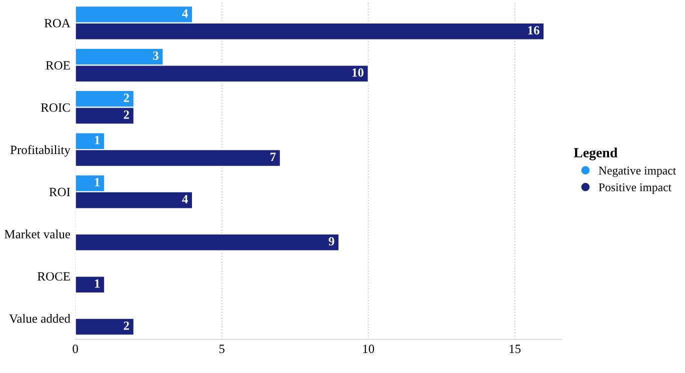  I want to click on y-tick-label: ROCE, so click(54, 276).